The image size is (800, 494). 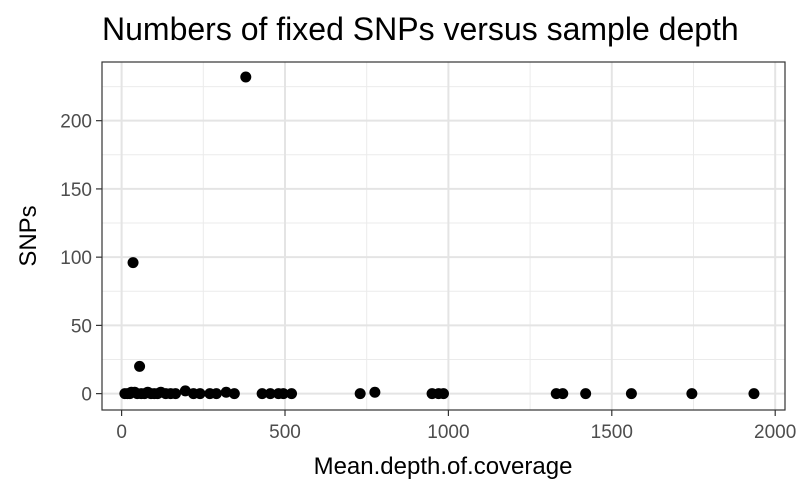 What do you see at coordinates (76, 258) in the screenshot?
I see `y-tick-label: 100` at bounding box center [76, 258].